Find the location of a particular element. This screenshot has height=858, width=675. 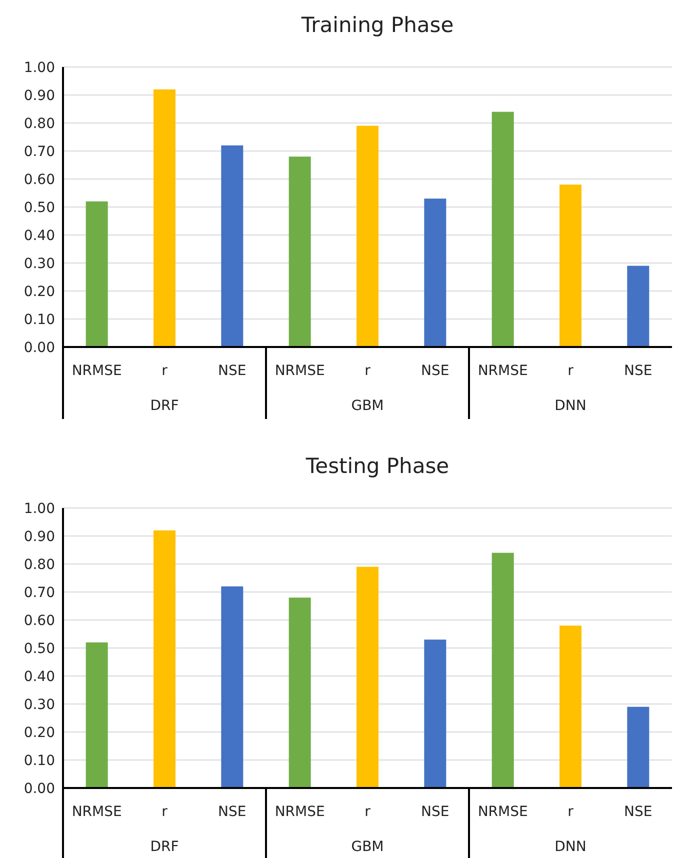

chart-title: Testing Phase is located at coordinates (377, 466).